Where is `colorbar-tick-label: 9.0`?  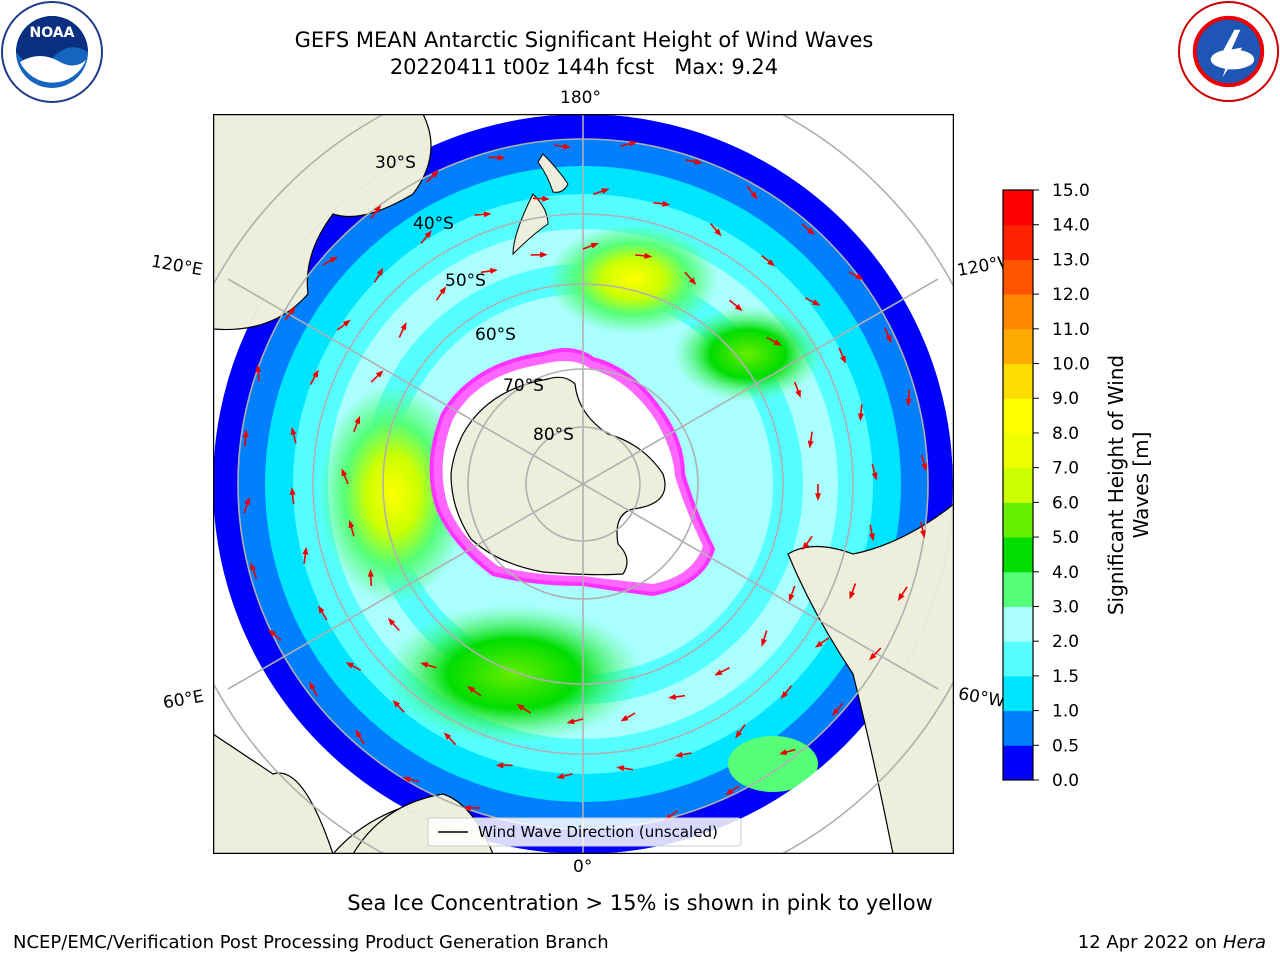 colorbar-tick-label: 9.0 is located at coordinates (1065, 399).